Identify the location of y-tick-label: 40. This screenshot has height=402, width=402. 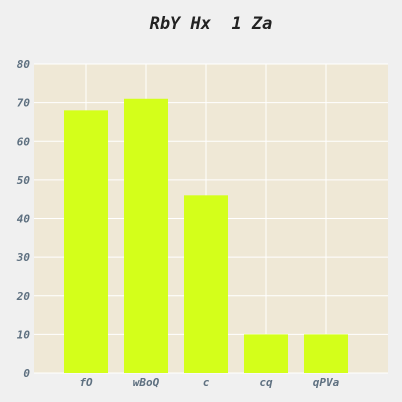
(24, 219).